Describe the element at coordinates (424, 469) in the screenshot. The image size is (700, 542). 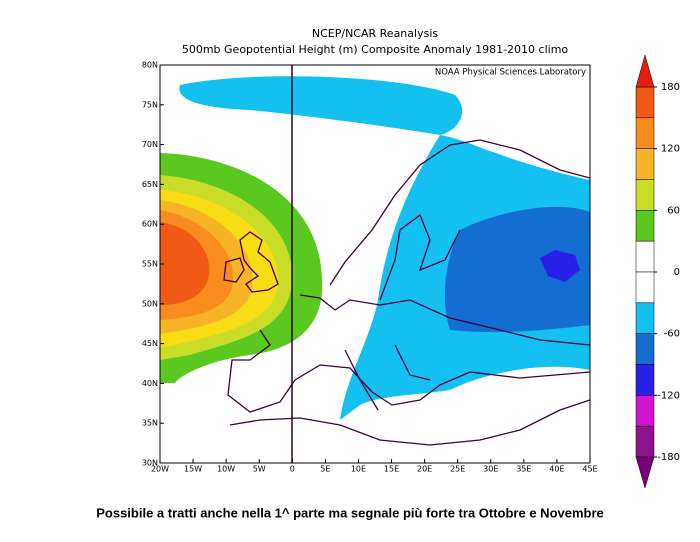
I see `lon-label: 20E` at that location.